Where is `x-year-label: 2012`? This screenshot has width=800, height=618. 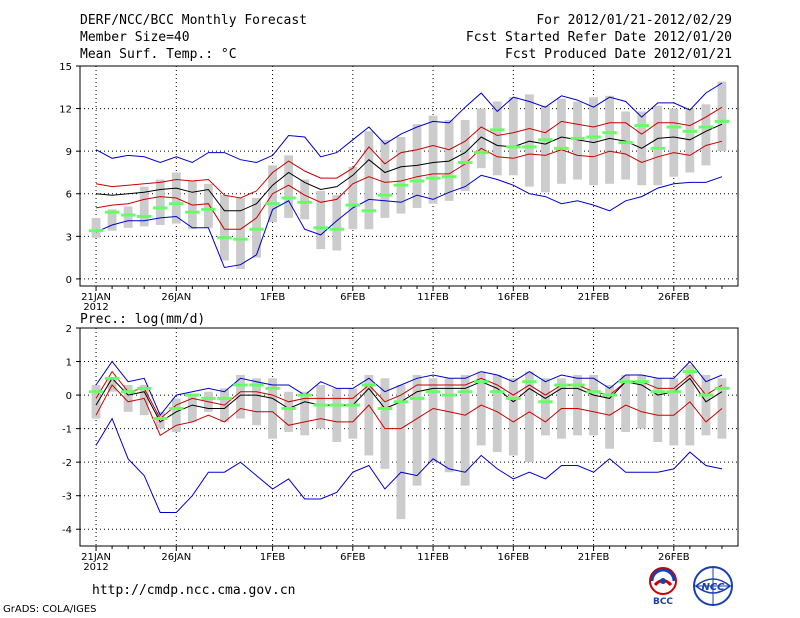
x-year-label: 2012 is located at coordinates (95, 307).